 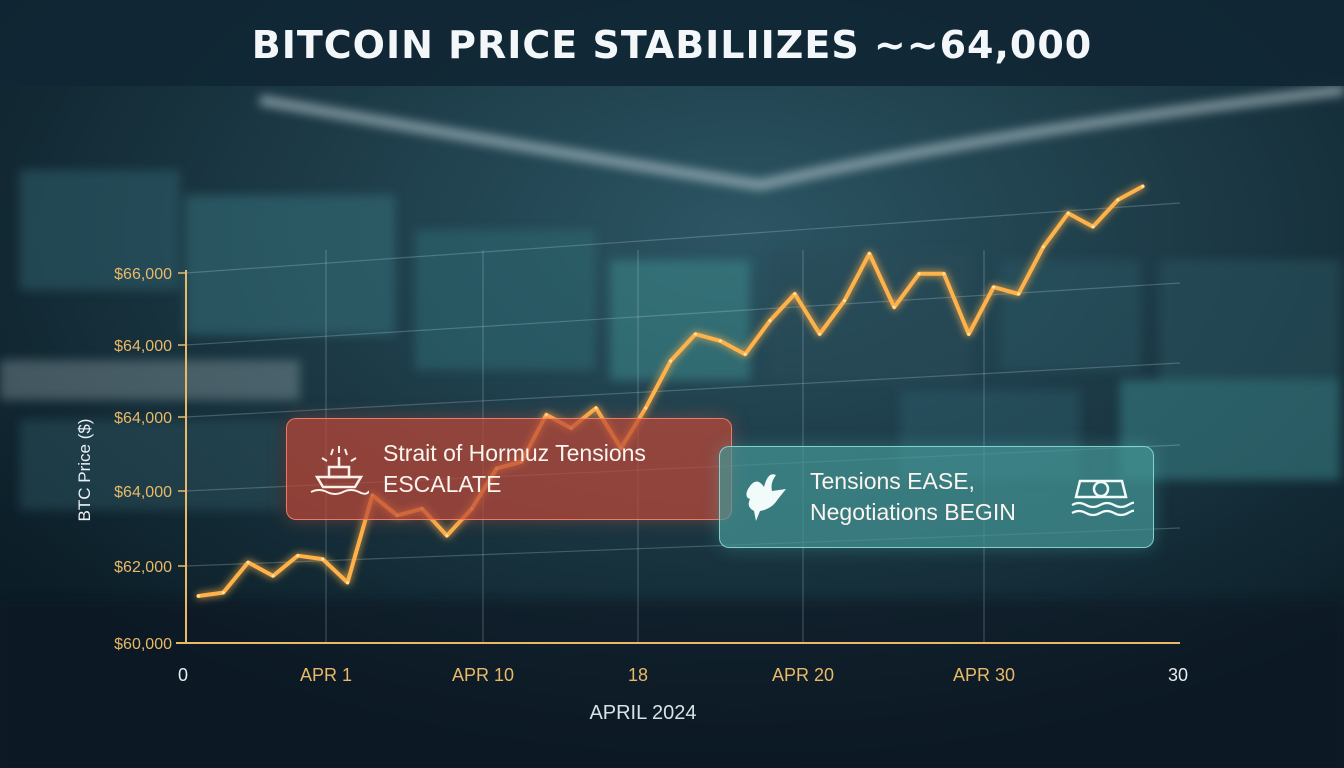 What do you see at coordinates (326, 675) in the screenshot?
I see `x-tick-label: APR 1` at bounding box center [326, 675].